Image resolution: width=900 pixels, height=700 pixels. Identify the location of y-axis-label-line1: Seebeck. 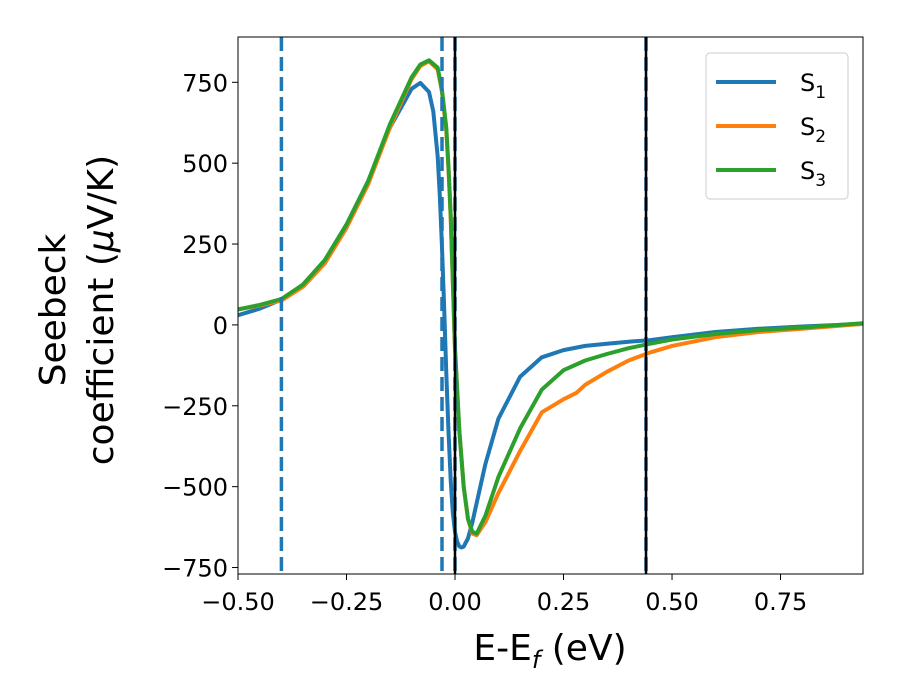
(53, 309).